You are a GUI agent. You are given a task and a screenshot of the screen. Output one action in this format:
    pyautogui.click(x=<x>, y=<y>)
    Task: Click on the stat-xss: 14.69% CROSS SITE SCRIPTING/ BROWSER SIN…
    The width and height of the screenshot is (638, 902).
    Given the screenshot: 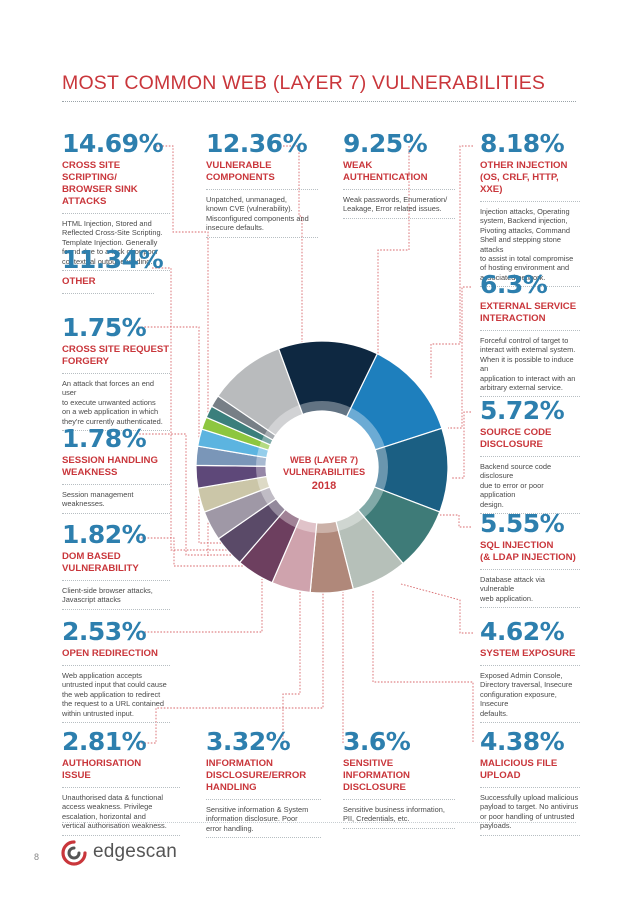 What is the action you would take?
    pyautogui.click(x=116, y=200)
    